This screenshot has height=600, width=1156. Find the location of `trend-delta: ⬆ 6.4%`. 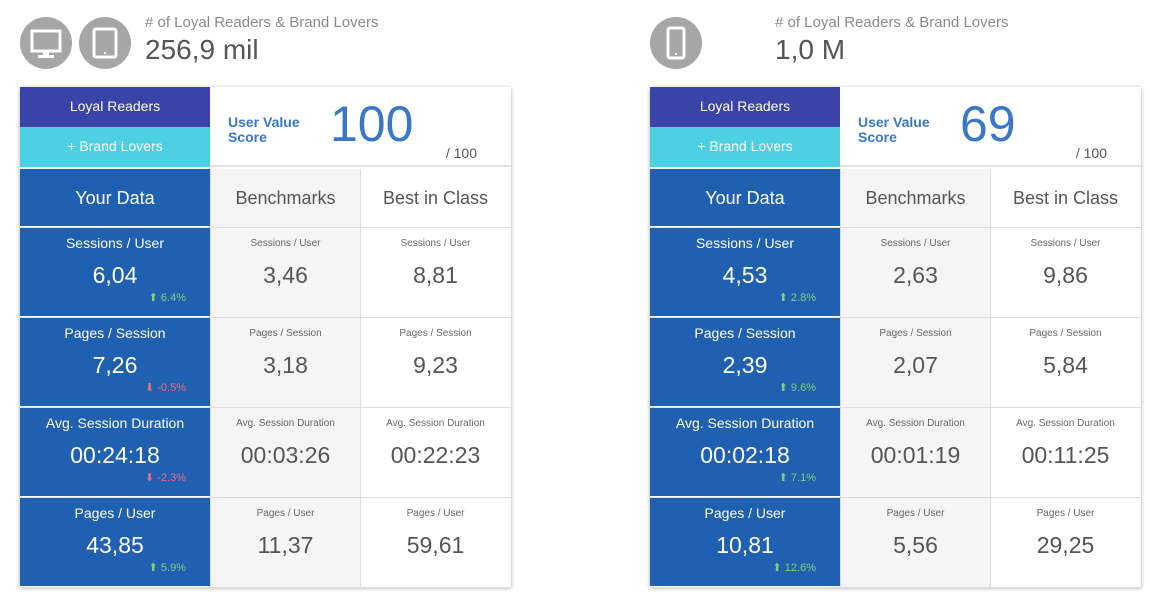

trend-delta: ⬆ 6.4% is located at coordinates (167, 297).